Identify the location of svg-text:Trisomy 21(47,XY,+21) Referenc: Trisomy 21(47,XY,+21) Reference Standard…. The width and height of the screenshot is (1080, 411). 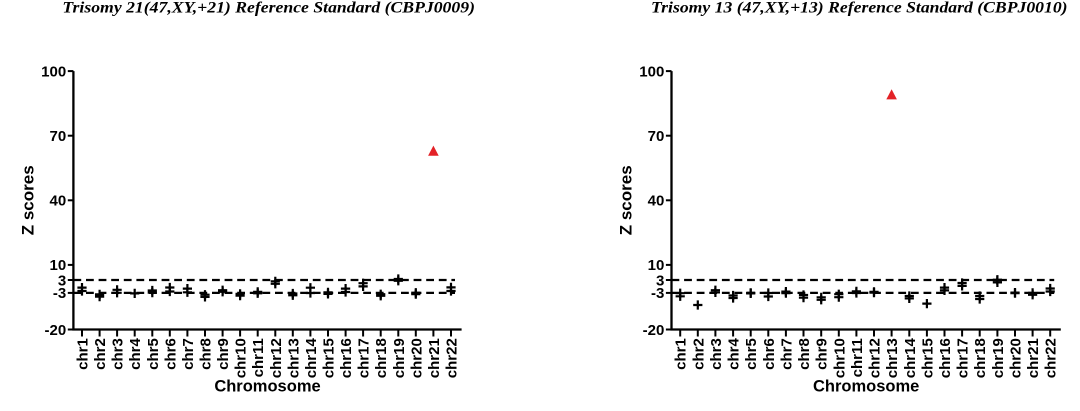
(268, 8).